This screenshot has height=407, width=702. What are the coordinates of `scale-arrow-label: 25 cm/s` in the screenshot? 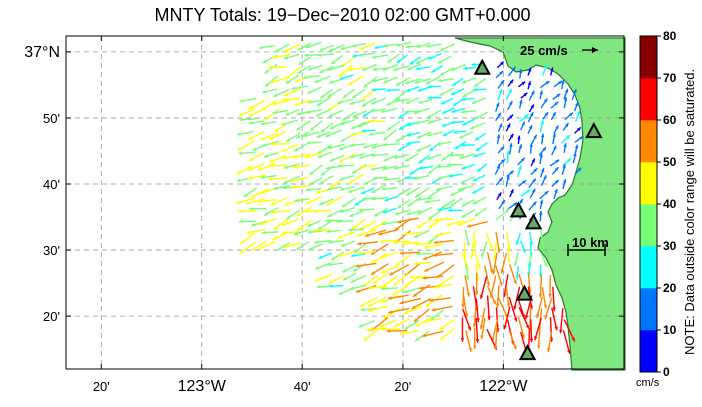 It's located at (544, 50).